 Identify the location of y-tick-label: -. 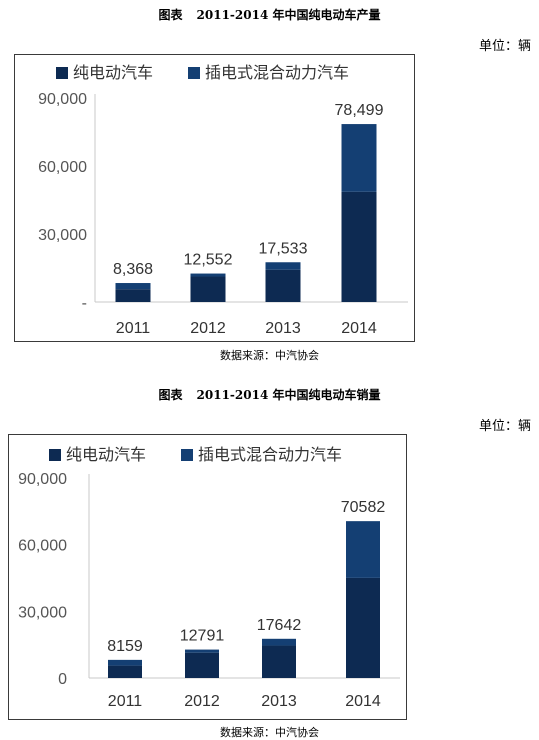
(84, 303).